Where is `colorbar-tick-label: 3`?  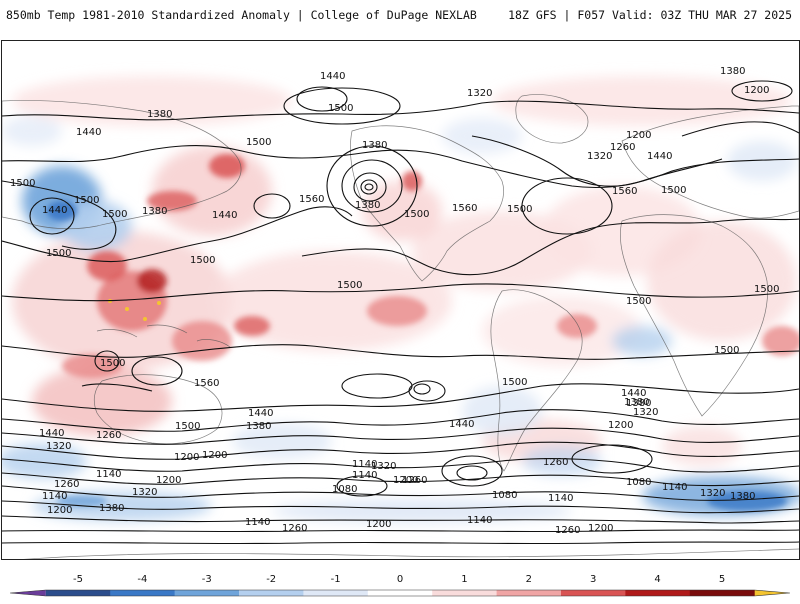 colorbar-tick-label: 3 is located at coordinates (593, 579).